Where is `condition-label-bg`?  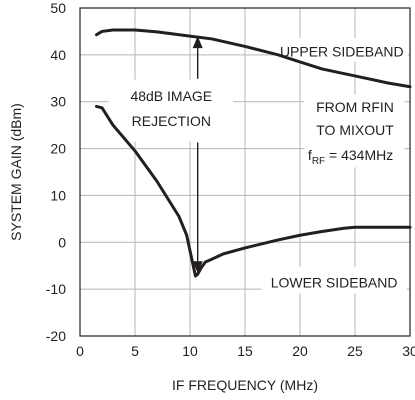
condition-label-bg is located at coordinates (354, 131).